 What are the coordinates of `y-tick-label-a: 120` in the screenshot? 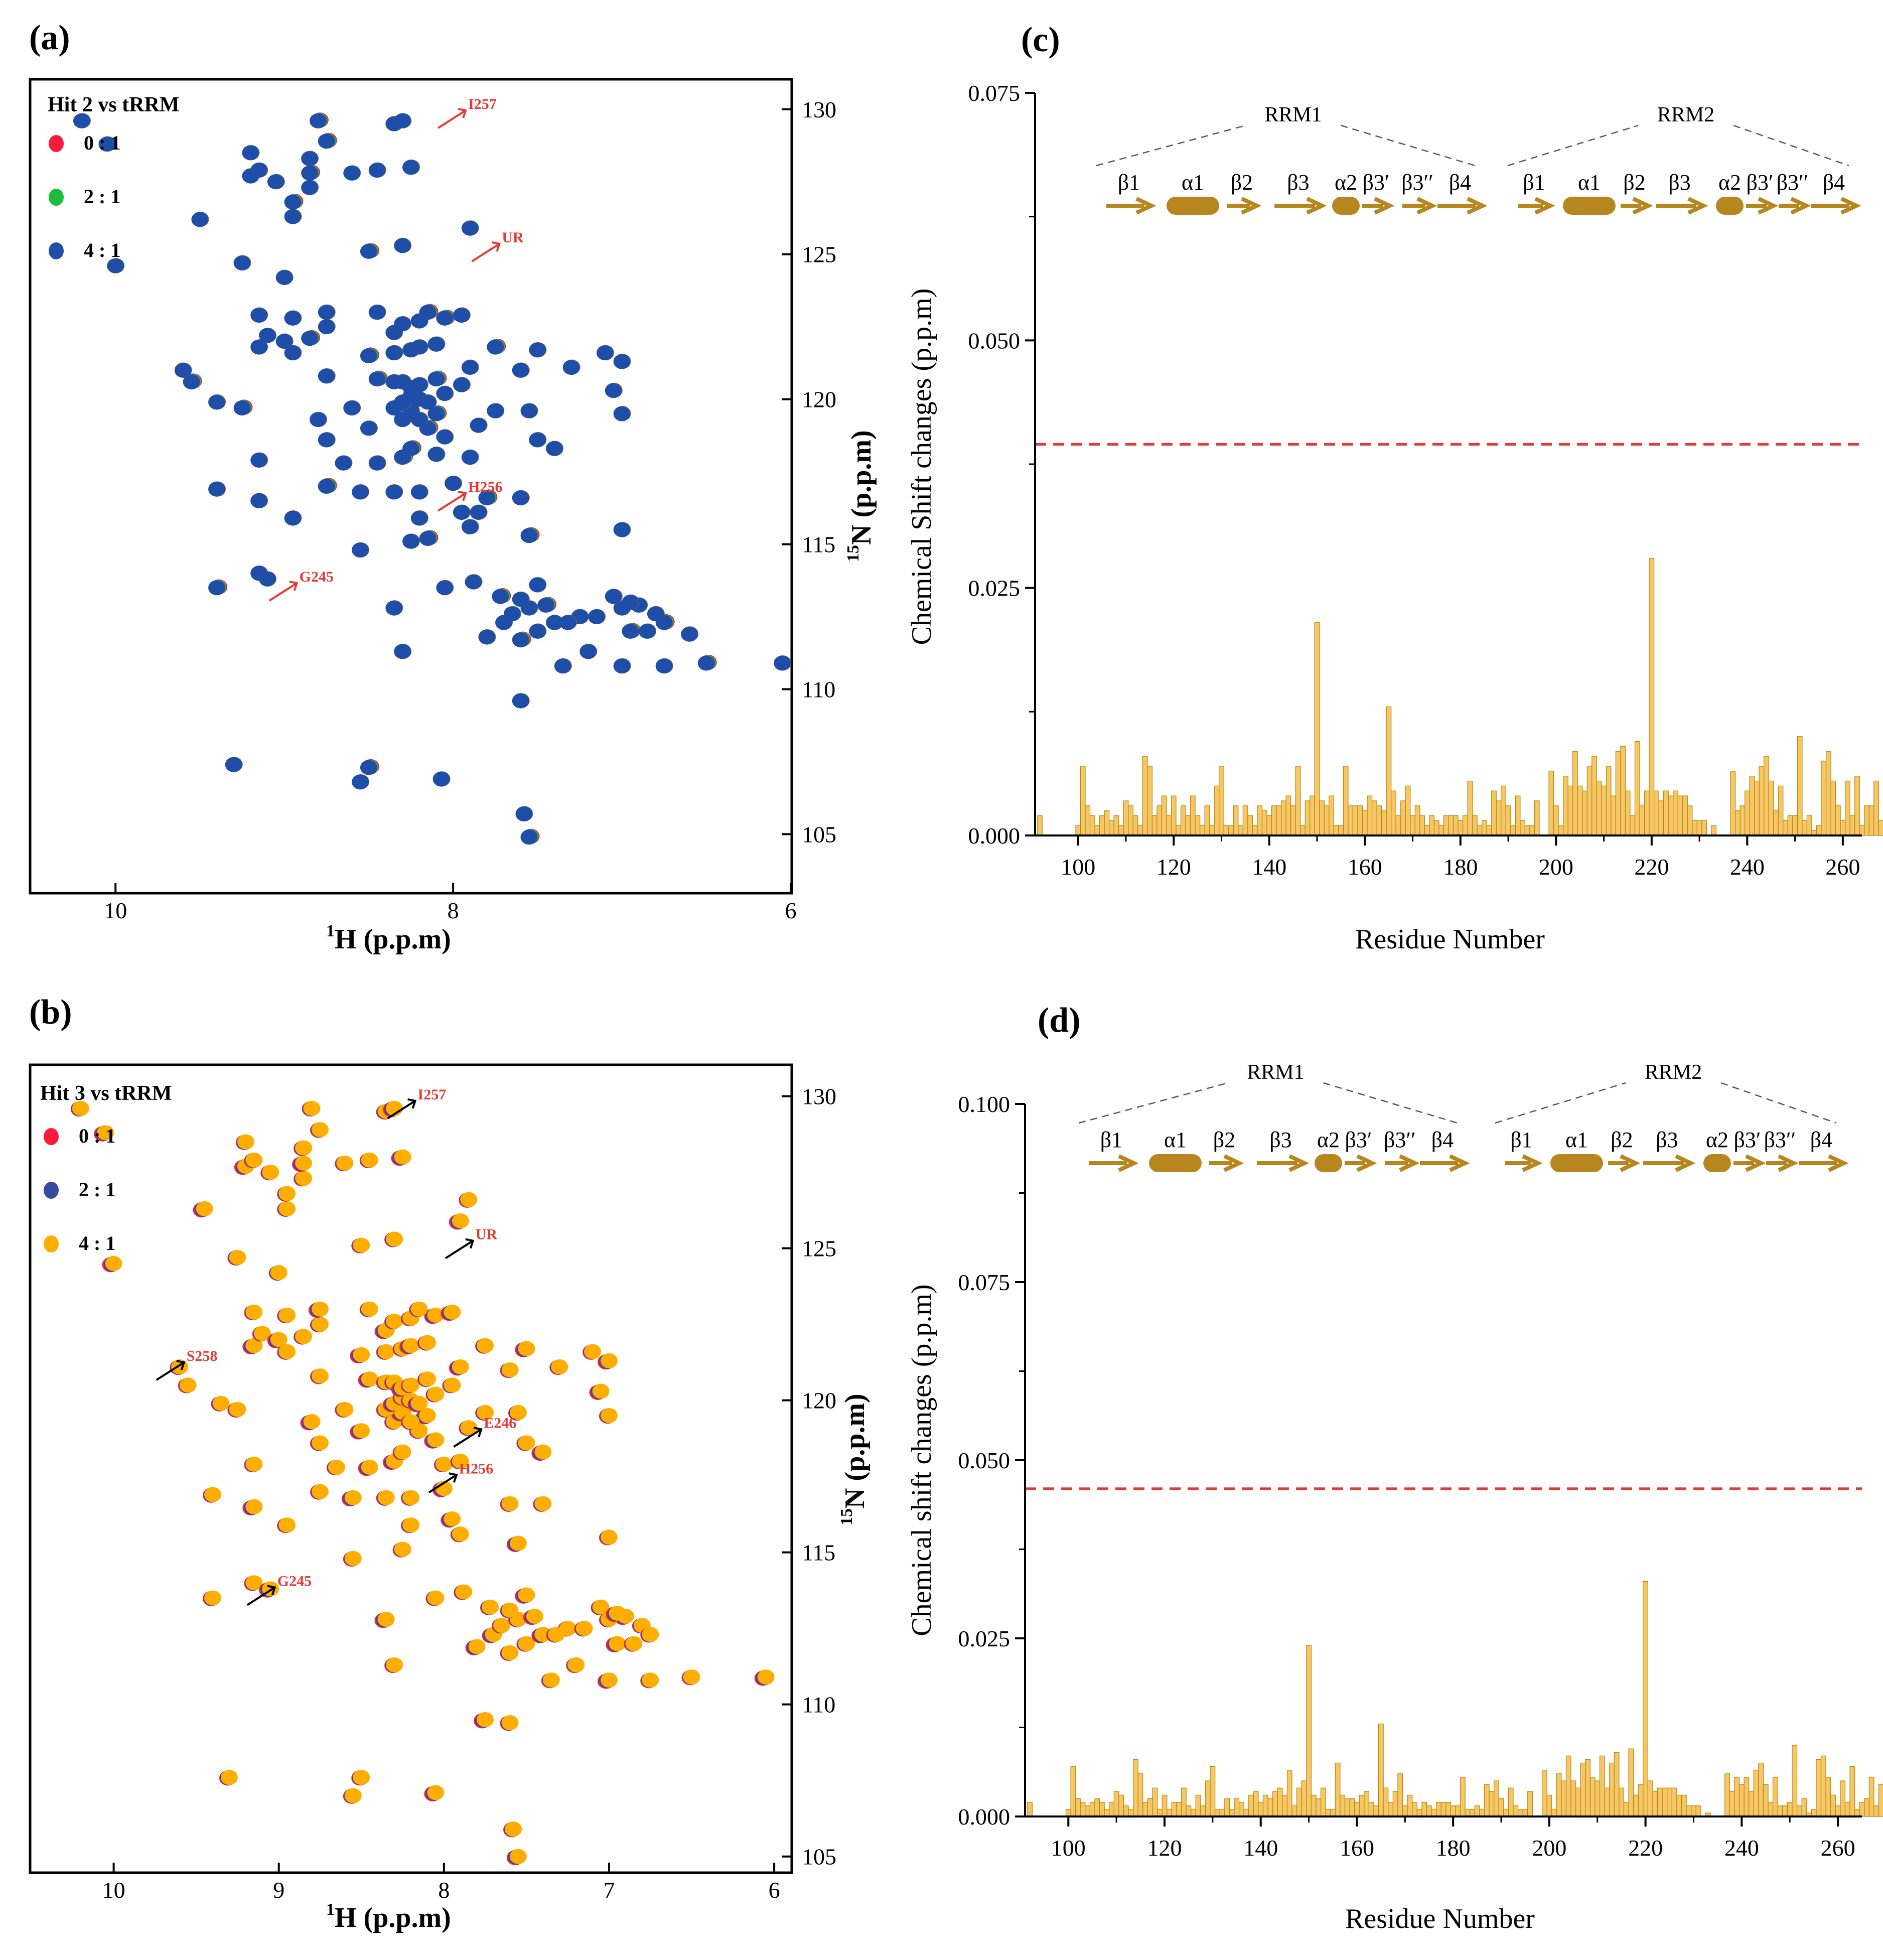 It's located at (819, 399).